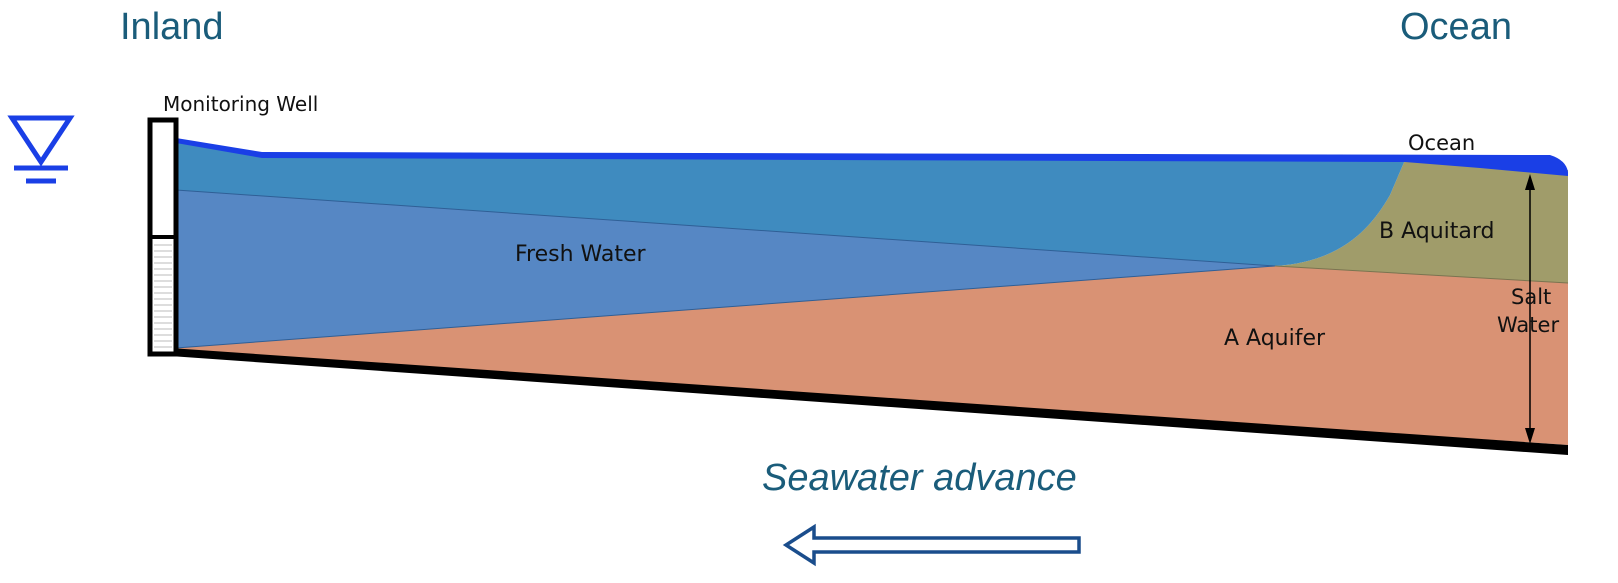 The width and height of the screenshot is (1618, 583). Describe the element at coordinates (240, 104) in the screenshot. I see `monitoring-well-label: Monitoring Well` at that location.